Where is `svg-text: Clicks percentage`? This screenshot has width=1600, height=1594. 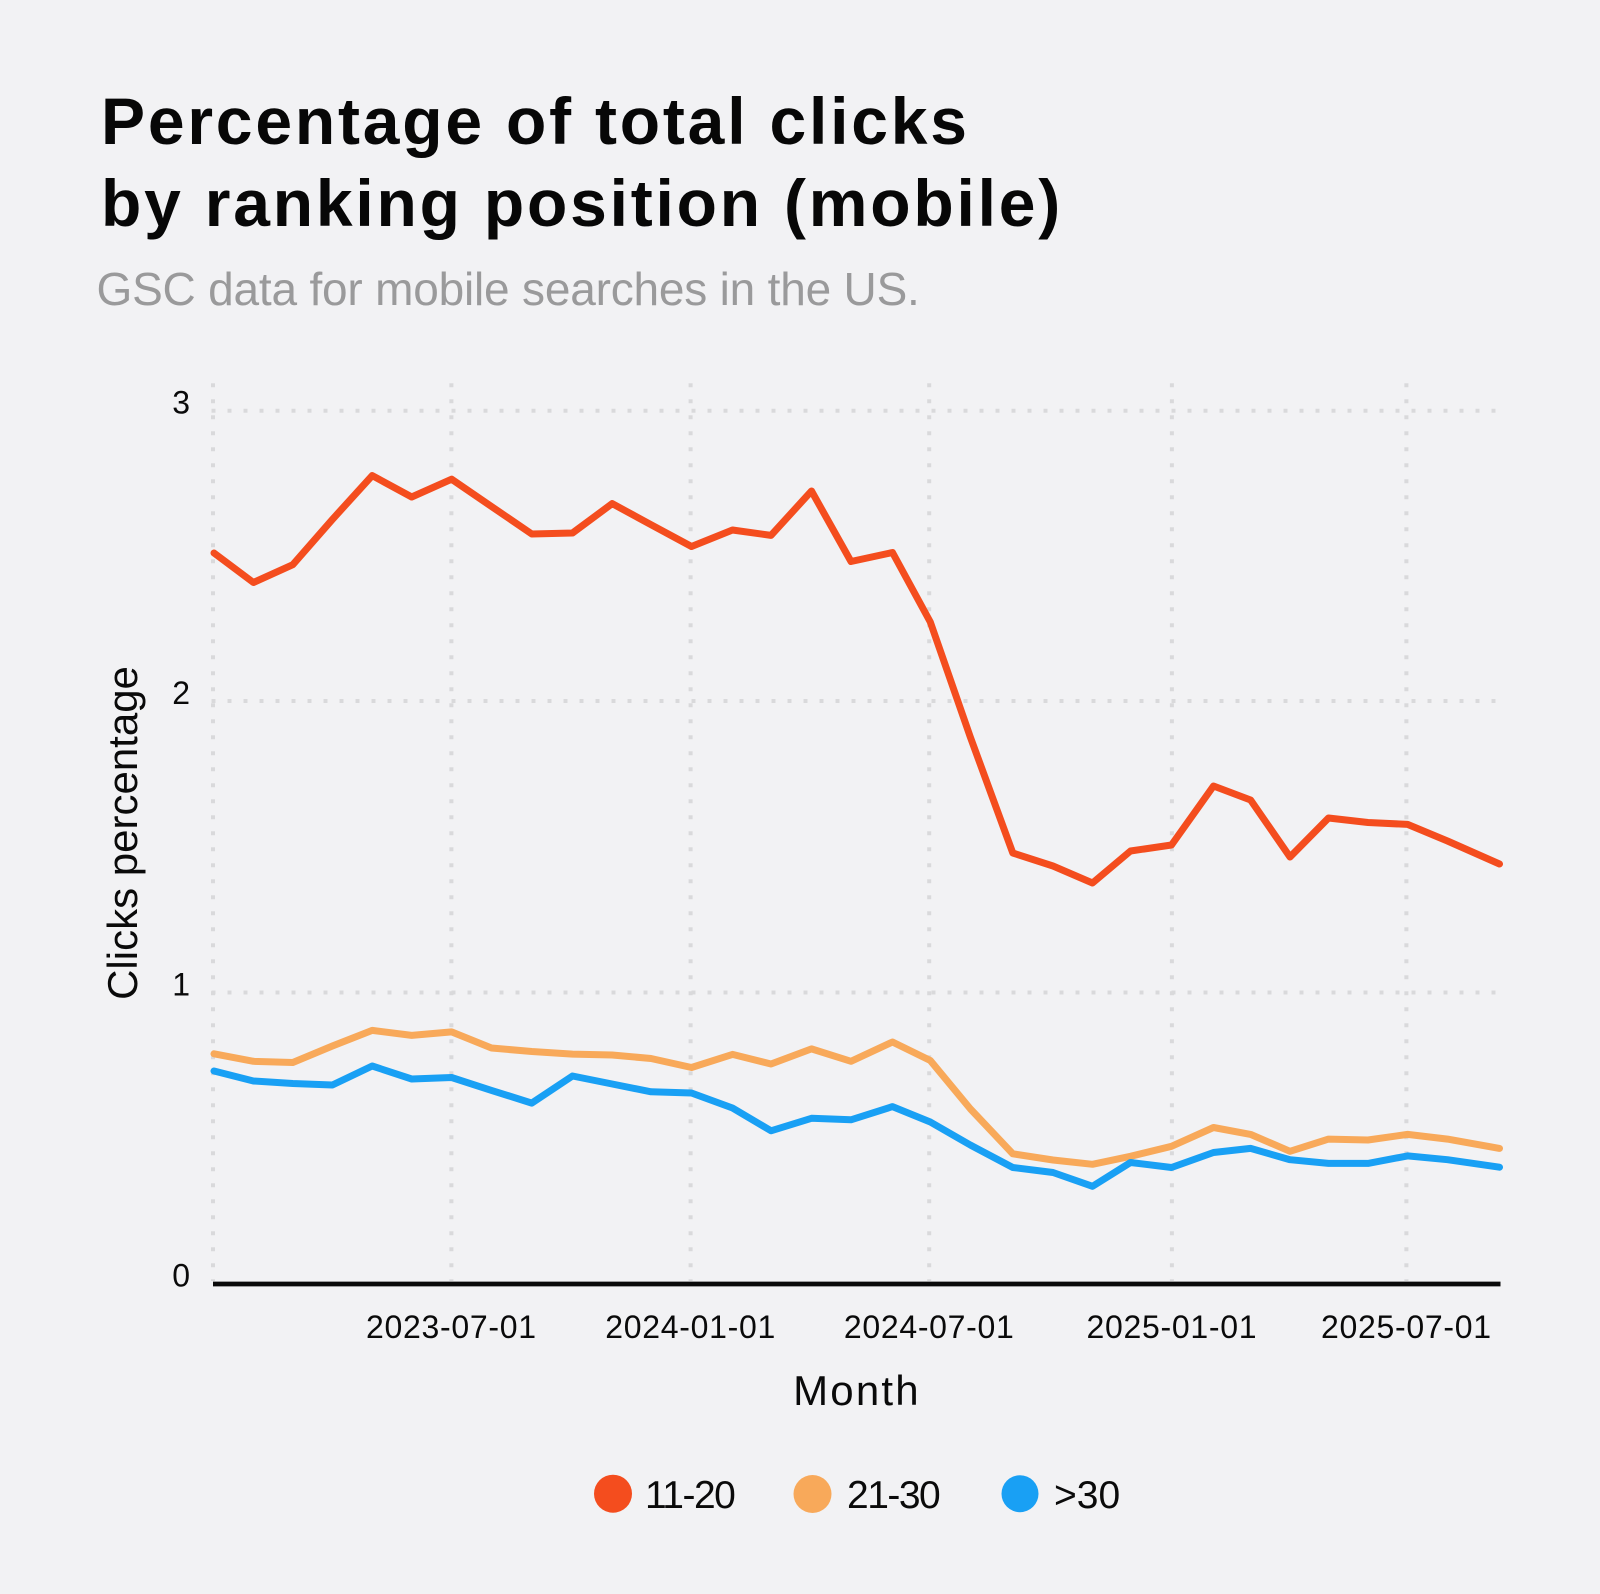 svg-text: Clicks percentage is located at coordinates (122, 833).